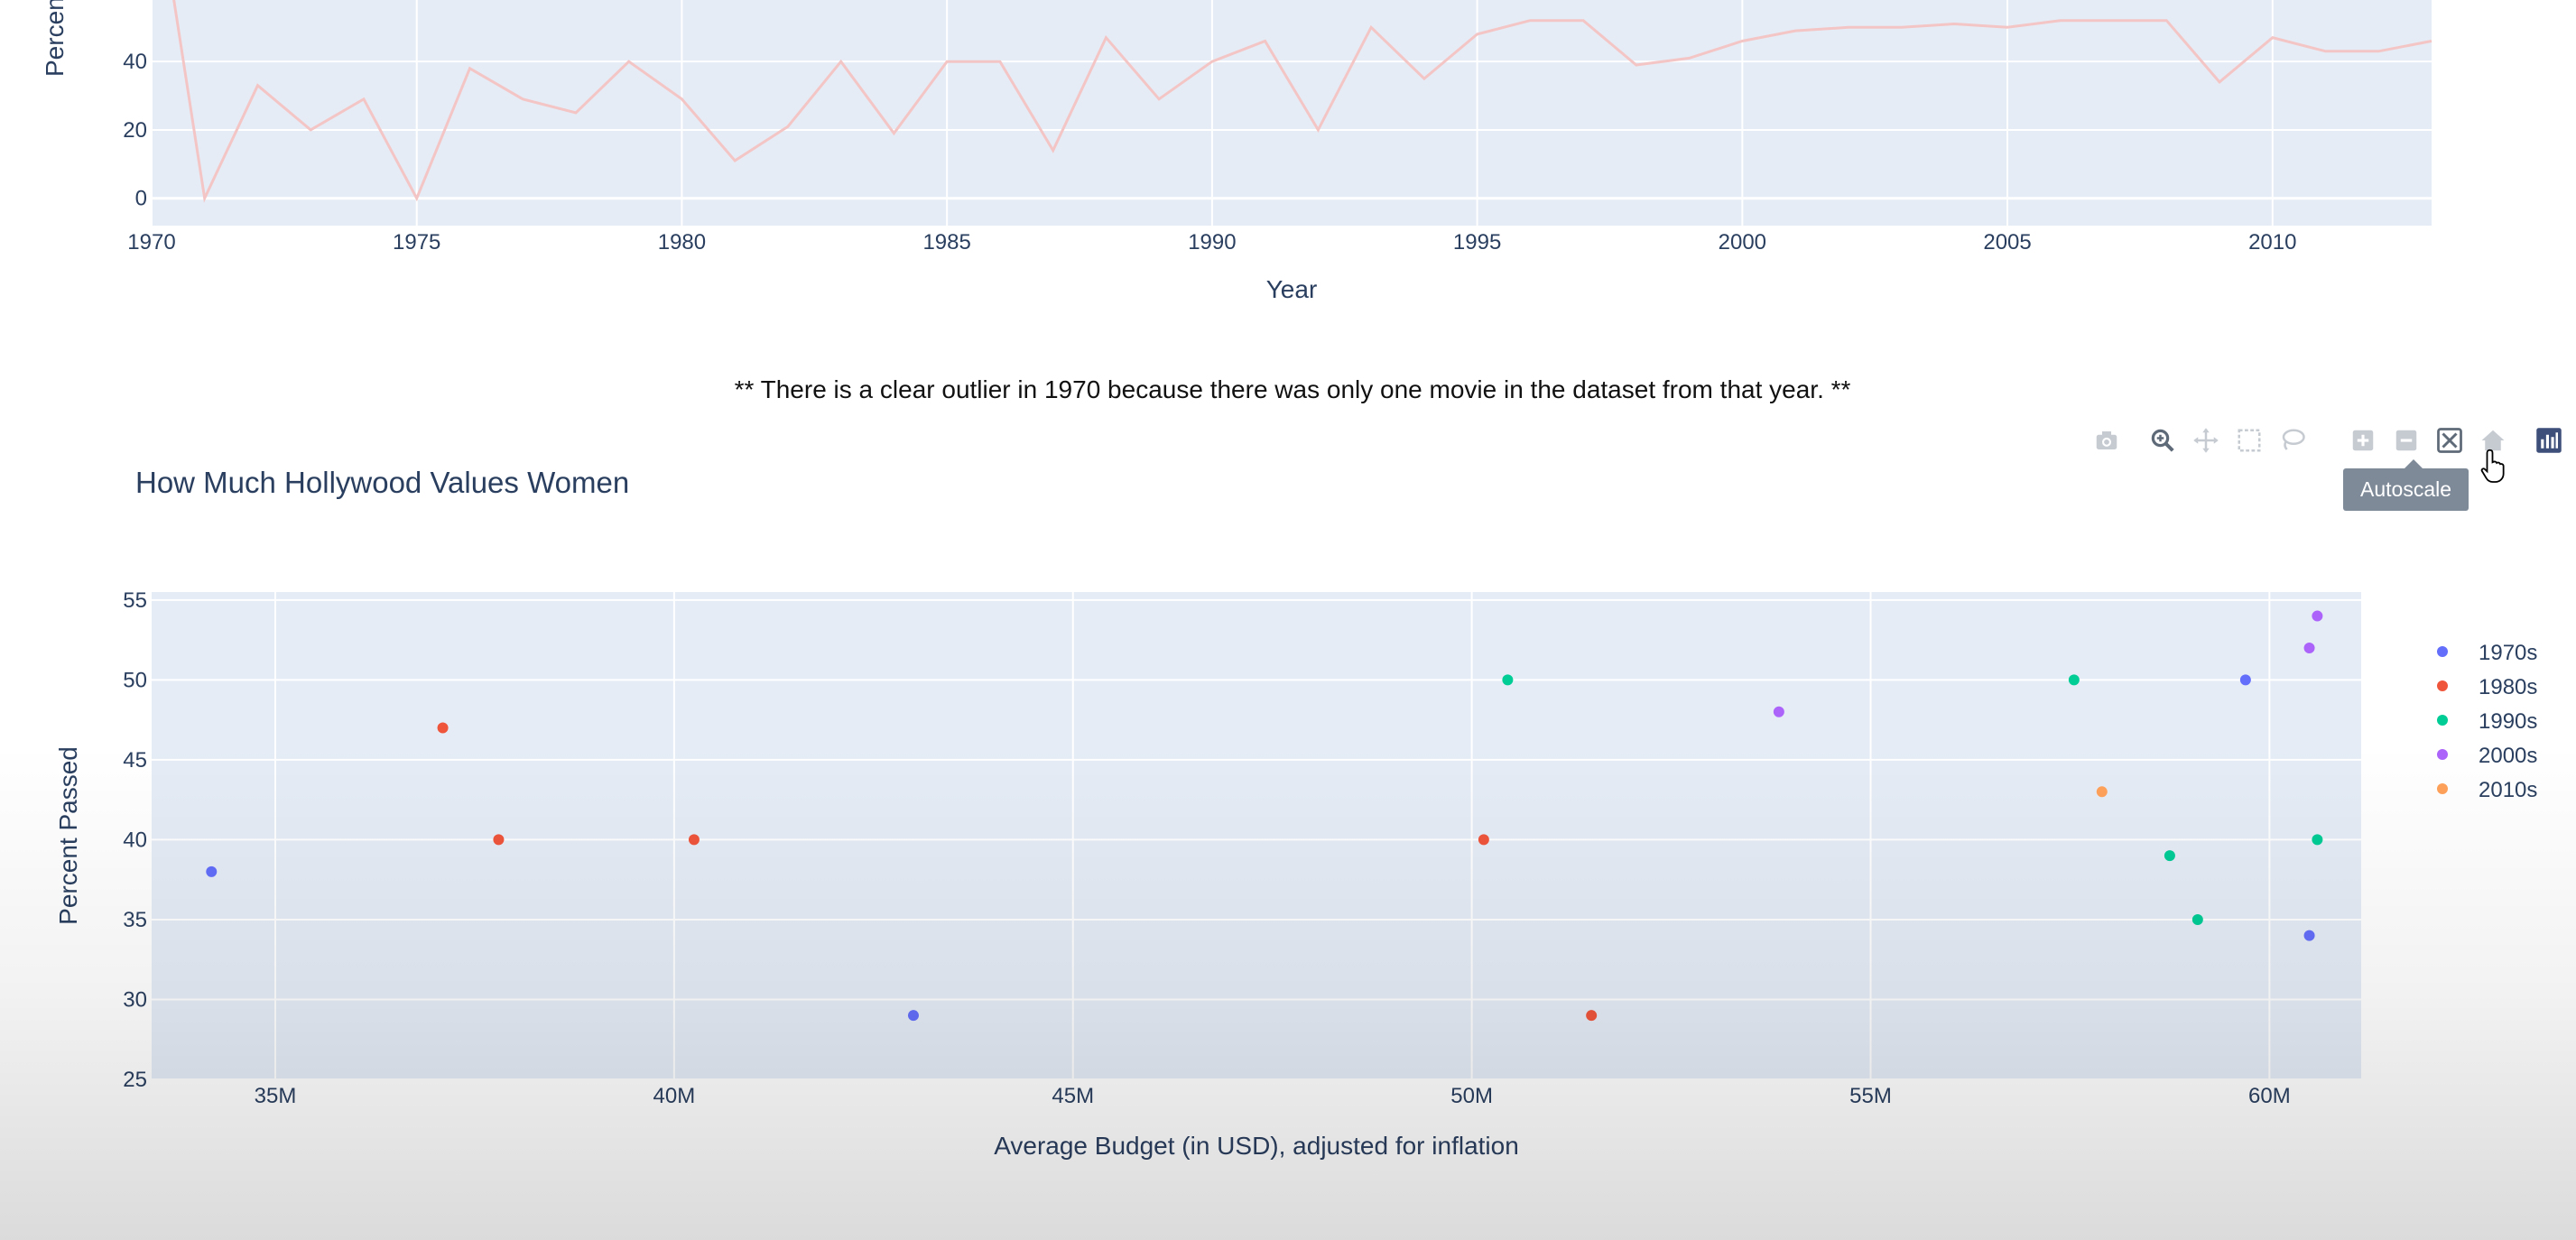  I want to click on y-tick-label: 25, so click(135, 1080).